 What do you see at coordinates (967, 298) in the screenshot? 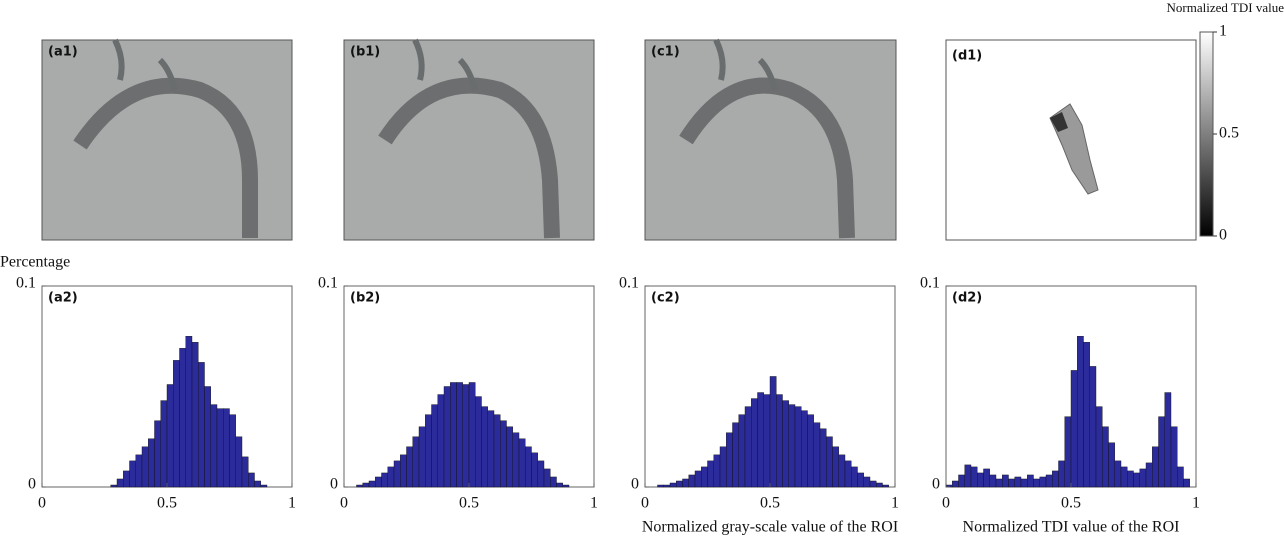
I see `panel-label: (d2)` at bounding box center [967, 298].